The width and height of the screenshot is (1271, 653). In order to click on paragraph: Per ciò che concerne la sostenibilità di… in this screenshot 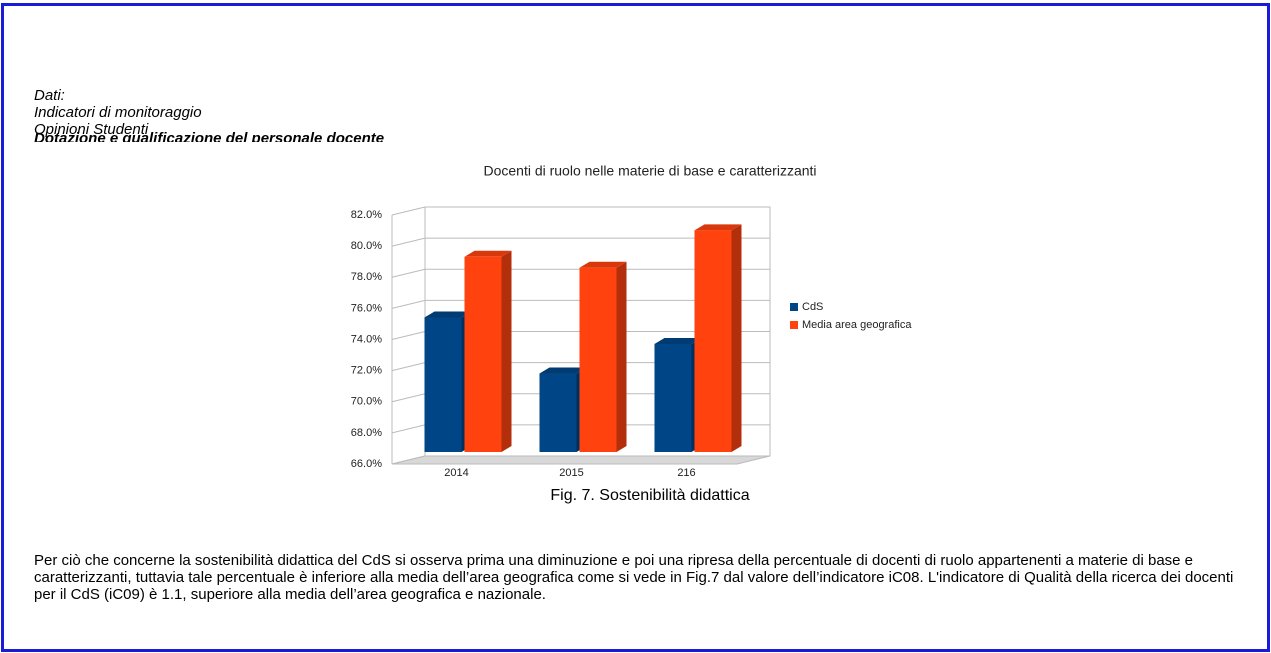, I will do `click(634, 577)`.